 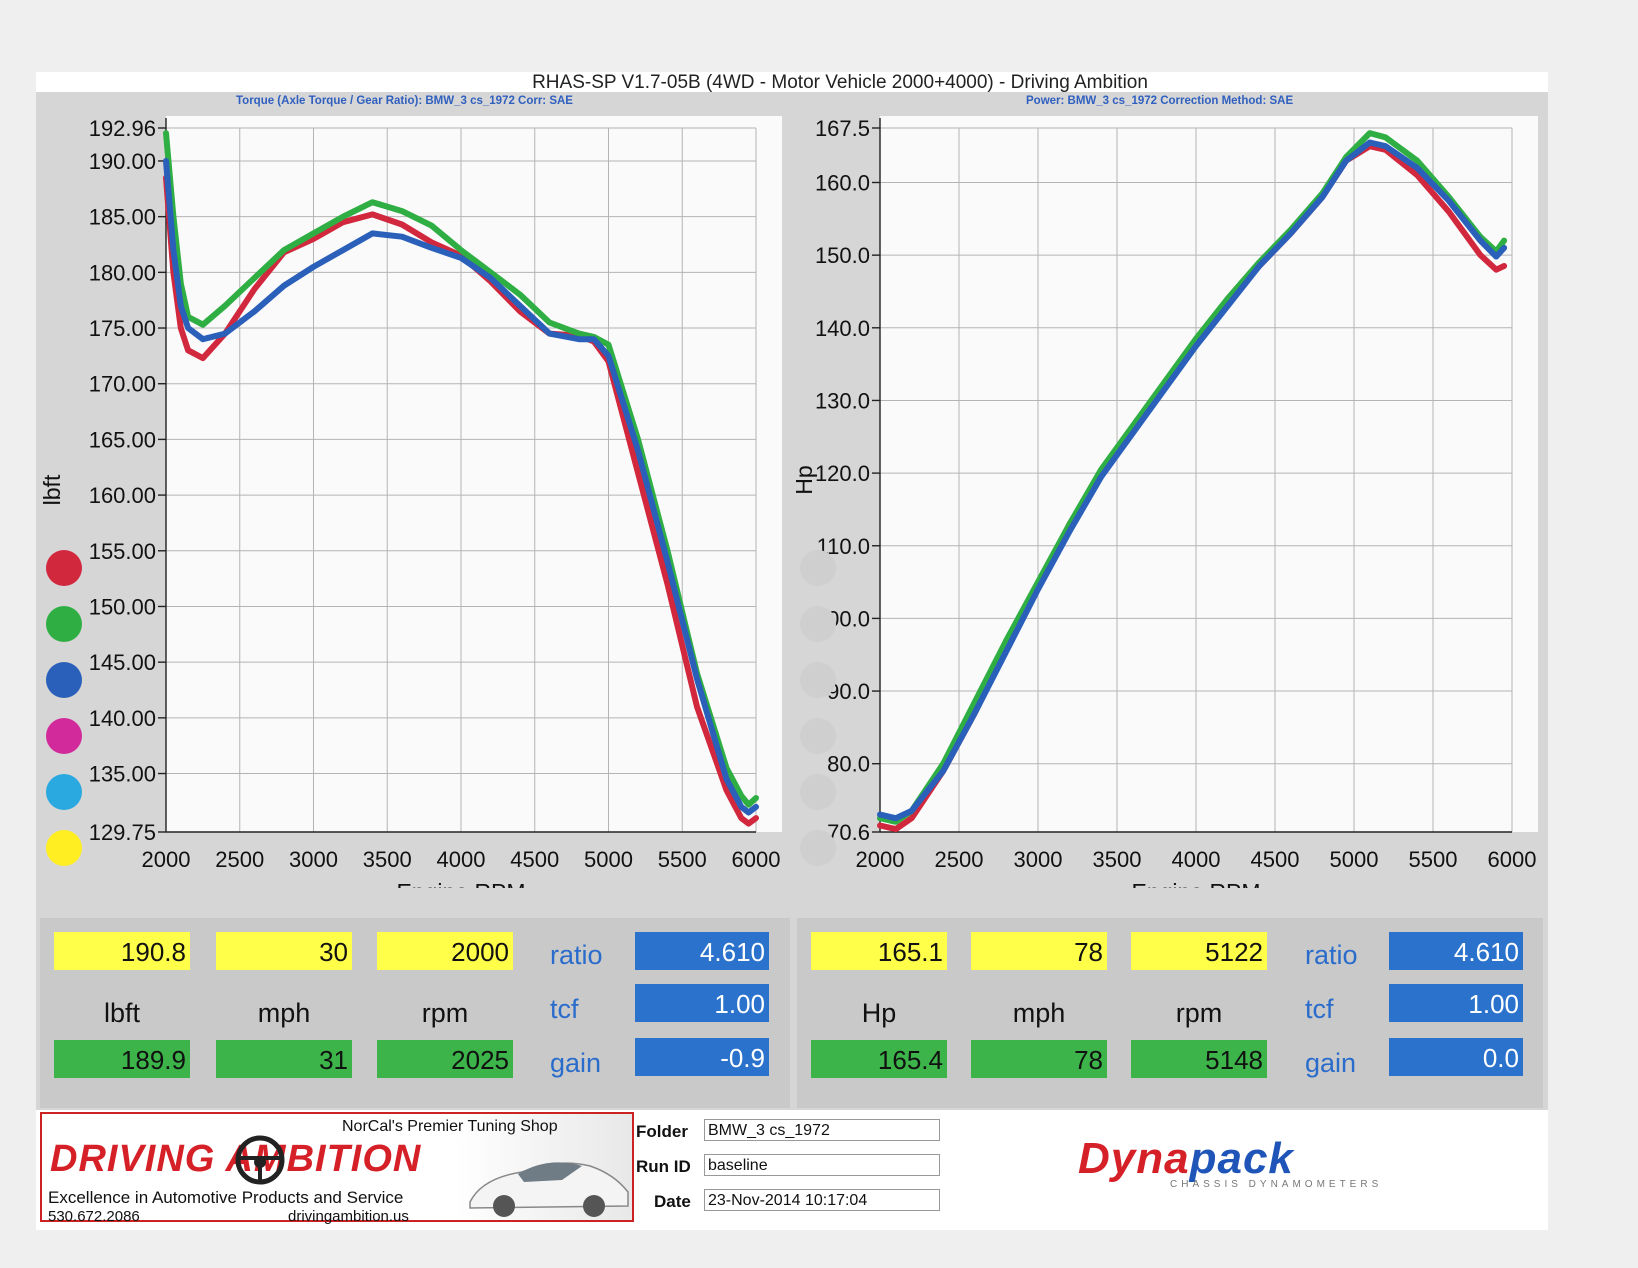 I want to click on speed-unit-label: mph, so click(x=284, y=1013).